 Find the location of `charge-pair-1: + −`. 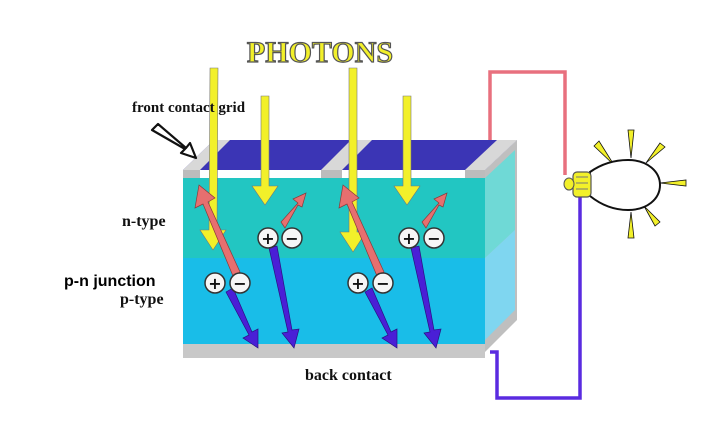

charge-pair-1: + − is located at coordinates (280, 238).